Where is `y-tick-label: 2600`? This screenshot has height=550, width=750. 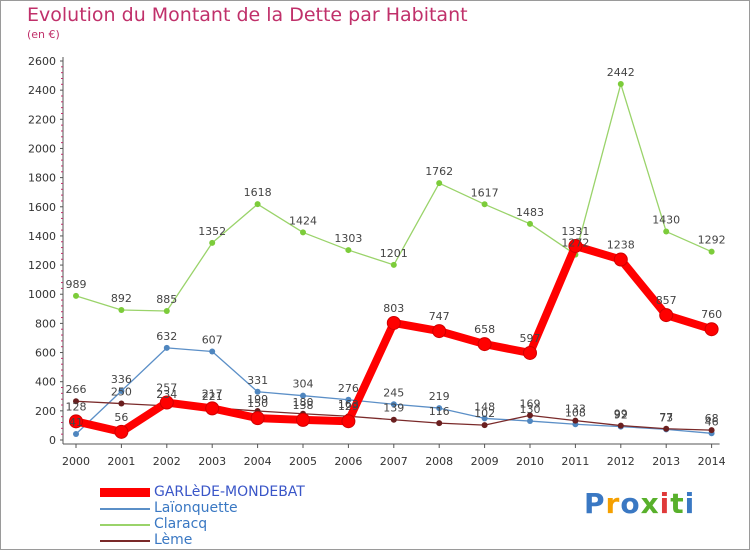 y-tick-label: 2600 is located at coordinates (42, 61).